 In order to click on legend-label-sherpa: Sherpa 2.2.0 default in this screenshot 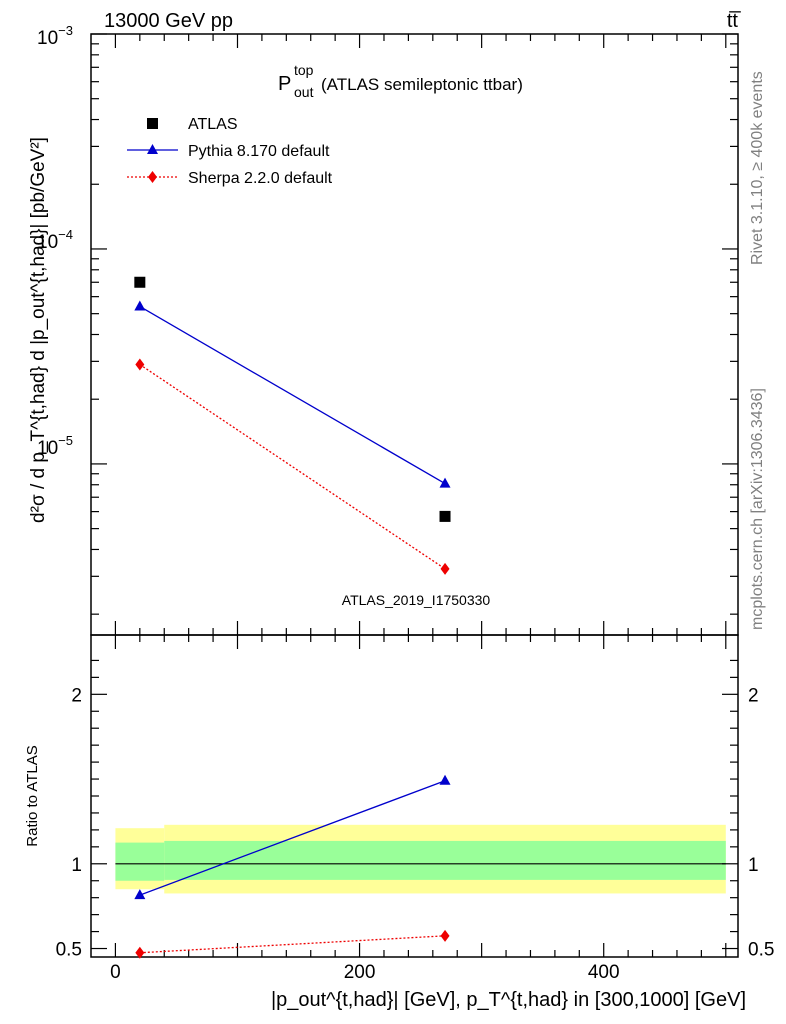, I will do `click(260, 178)`.